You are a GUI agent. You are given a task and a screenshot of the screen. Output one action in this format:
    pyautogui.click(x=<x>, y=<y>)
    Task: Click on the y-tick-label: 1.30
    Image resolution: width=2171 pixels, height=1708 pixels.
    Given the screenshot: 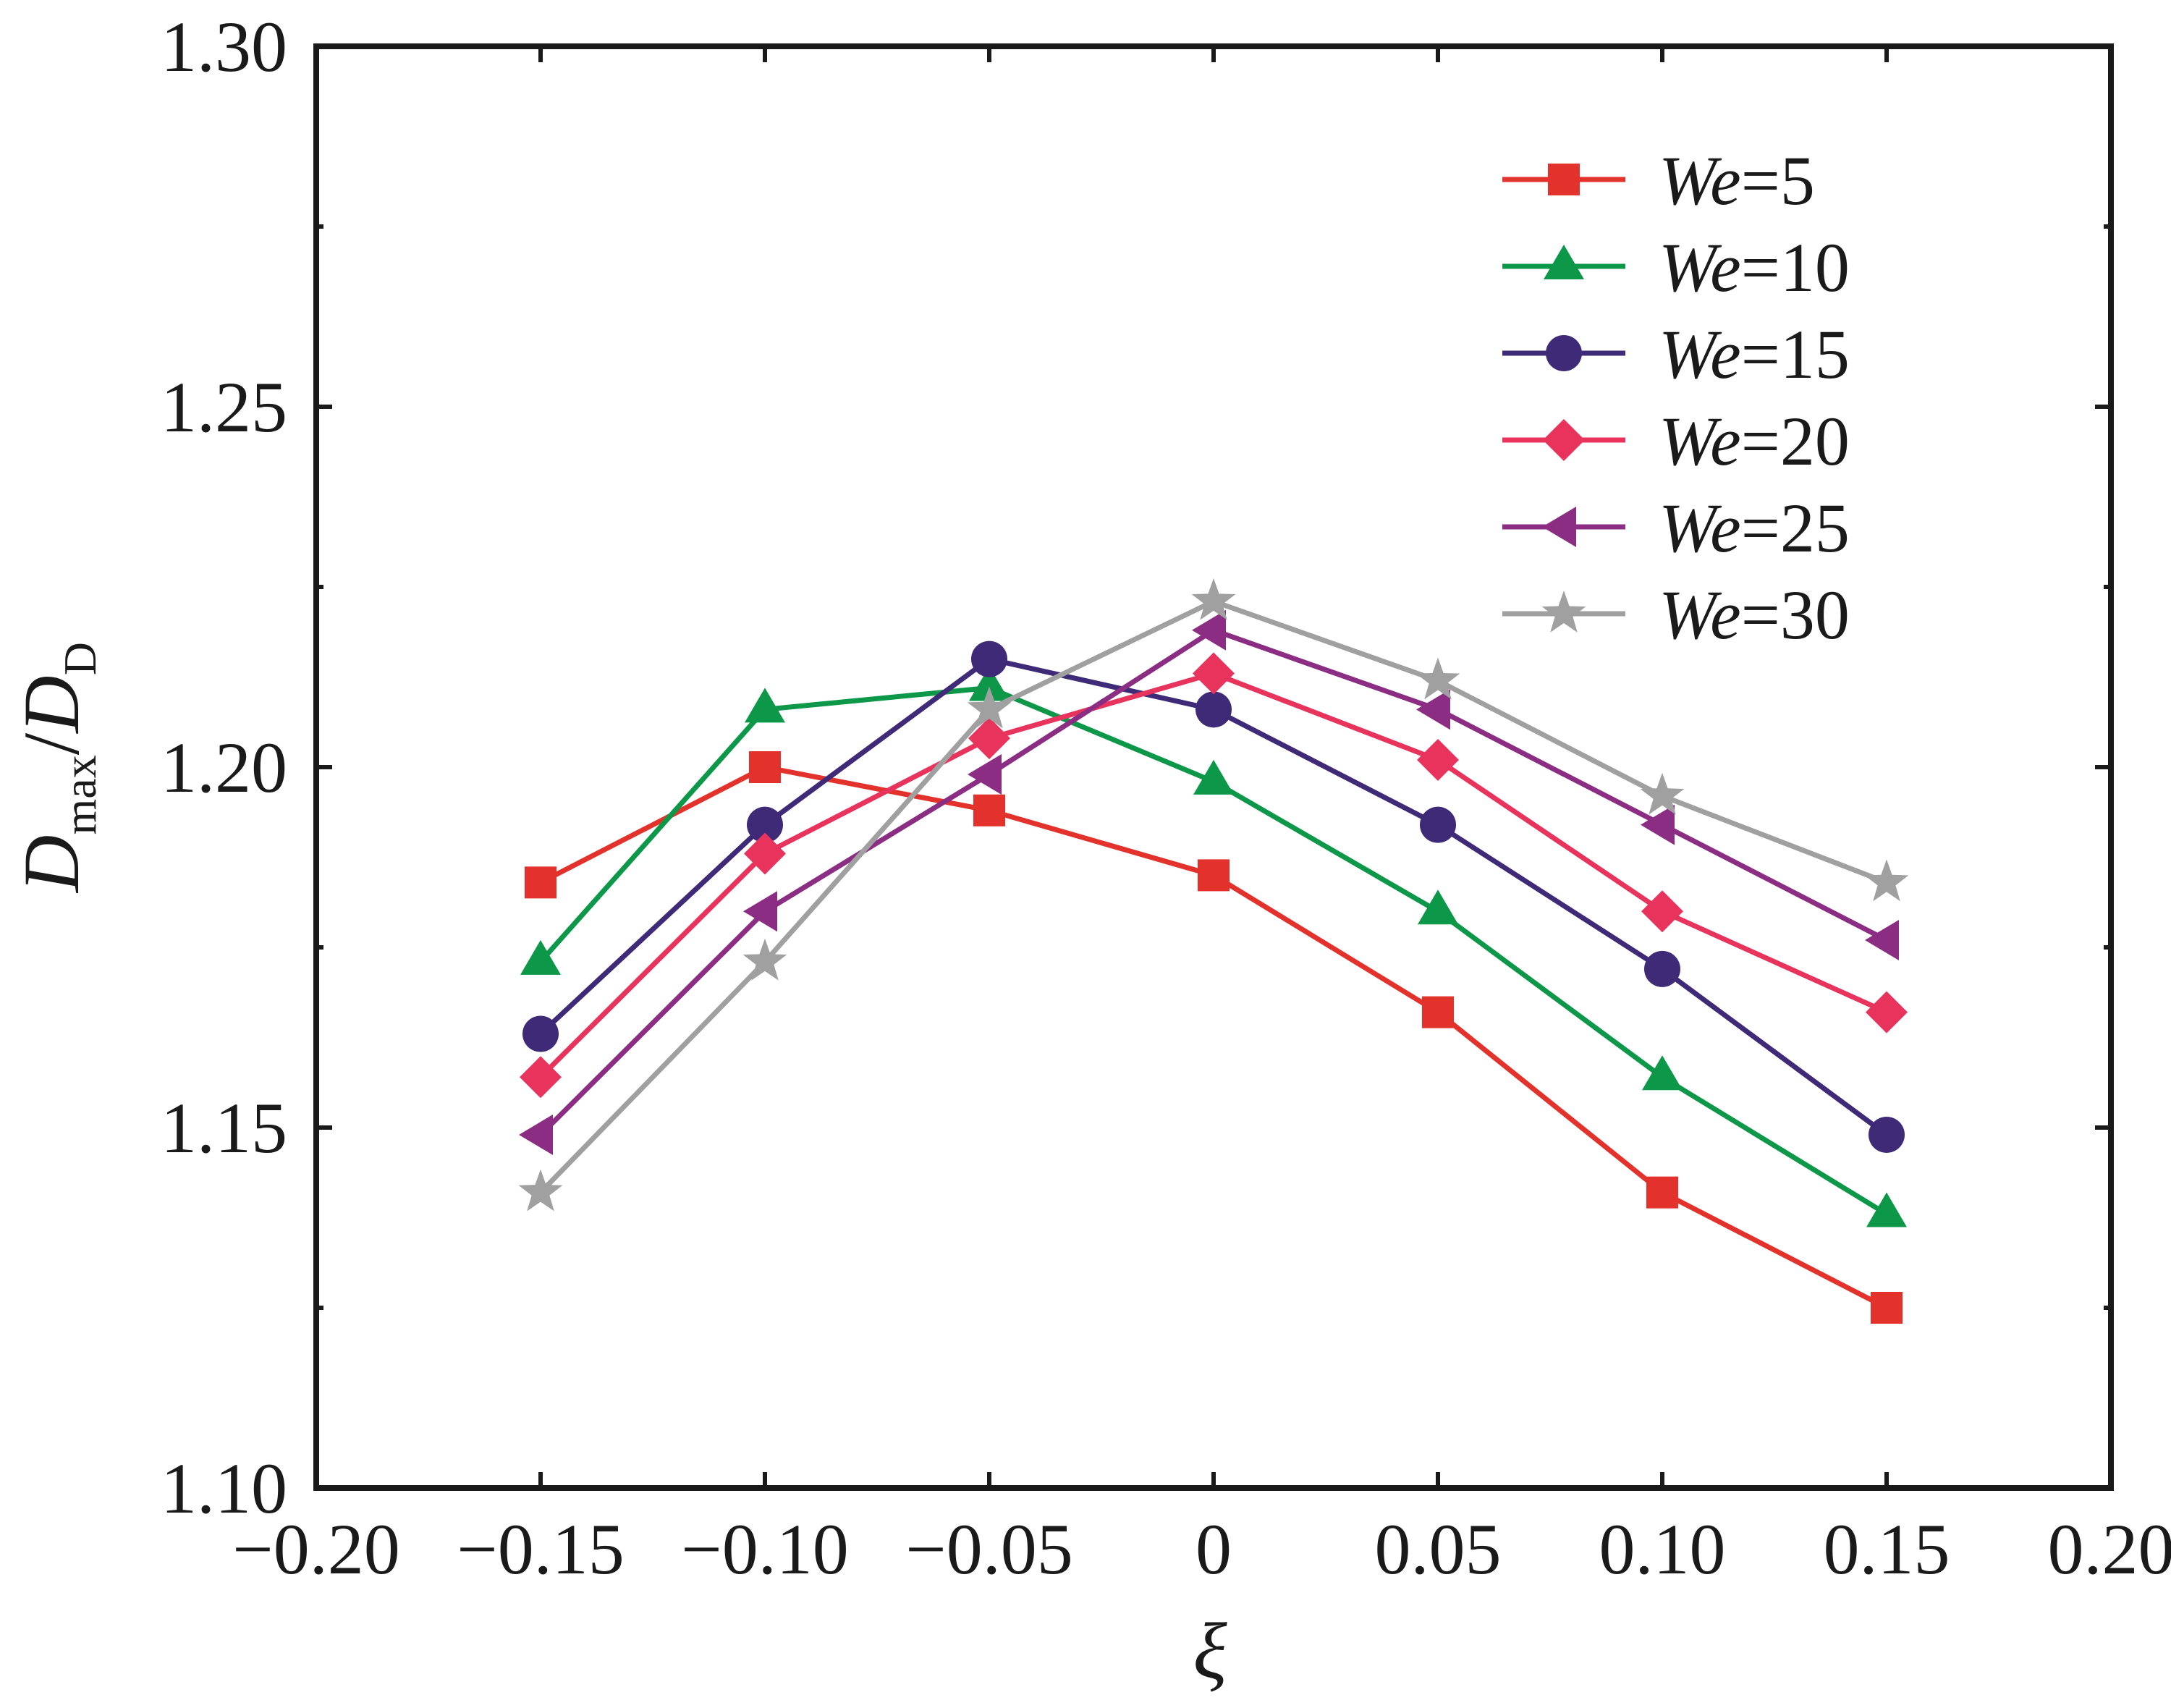 What is the action you would take?
    pyautogui.click(x=224, y=47)
    